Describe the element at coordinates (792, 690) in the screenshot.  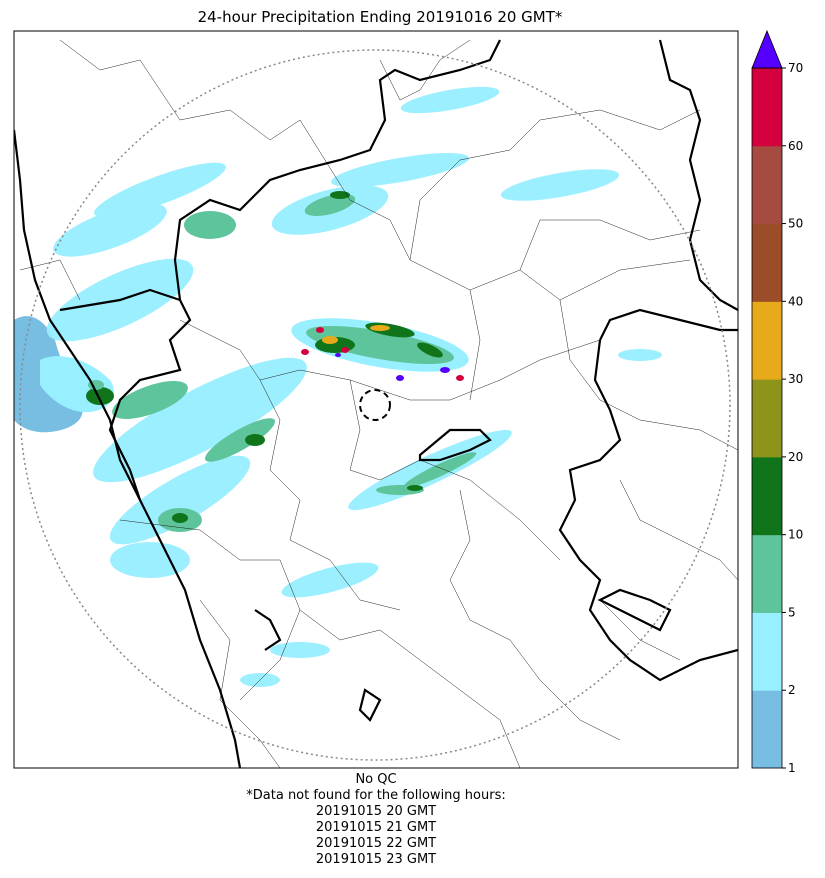
I see `colorbar-tick-label: 2` at that location.